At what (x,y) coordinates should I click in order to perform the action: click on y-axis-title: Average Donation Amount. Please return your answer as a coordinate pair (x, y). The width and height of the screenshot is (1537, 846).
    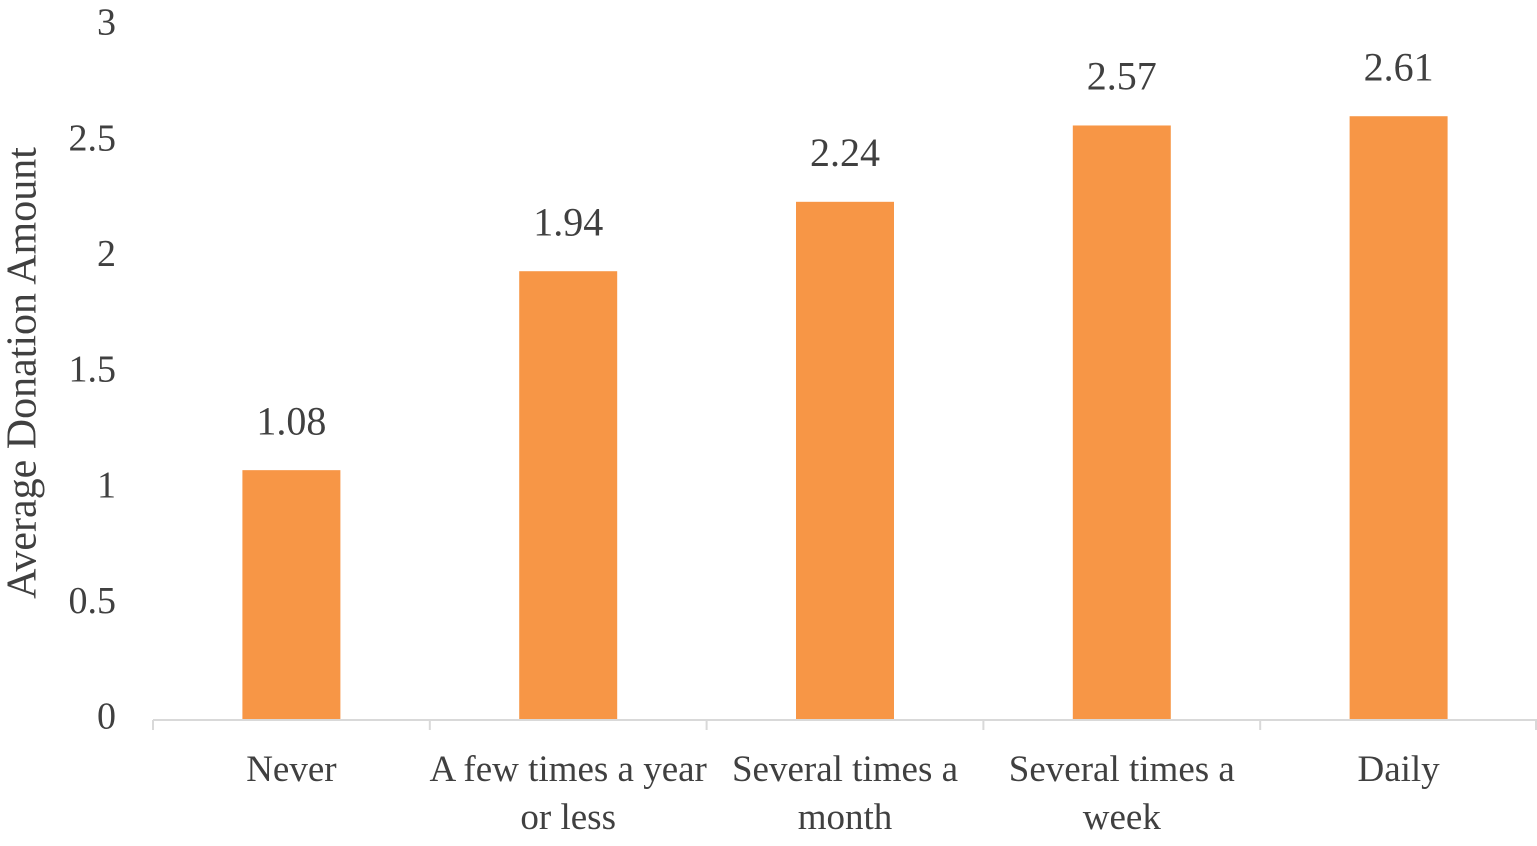
    Looking at the image, I should click on (23, 373).